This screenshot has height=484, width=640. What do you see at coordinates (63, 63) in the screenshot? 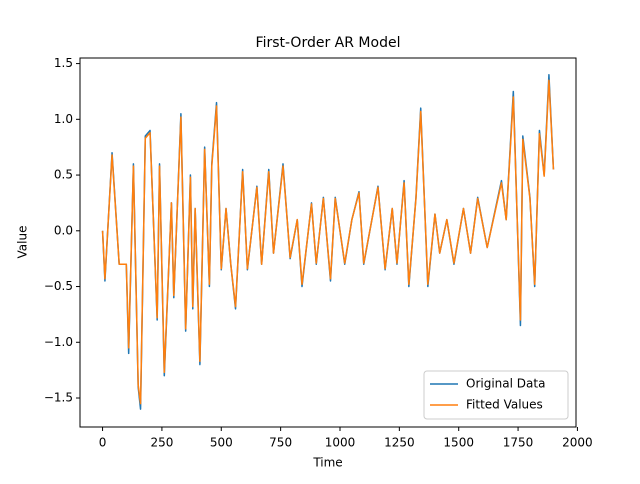
I see `y-tick-label: 1.5` at bounding box center [63, 63].